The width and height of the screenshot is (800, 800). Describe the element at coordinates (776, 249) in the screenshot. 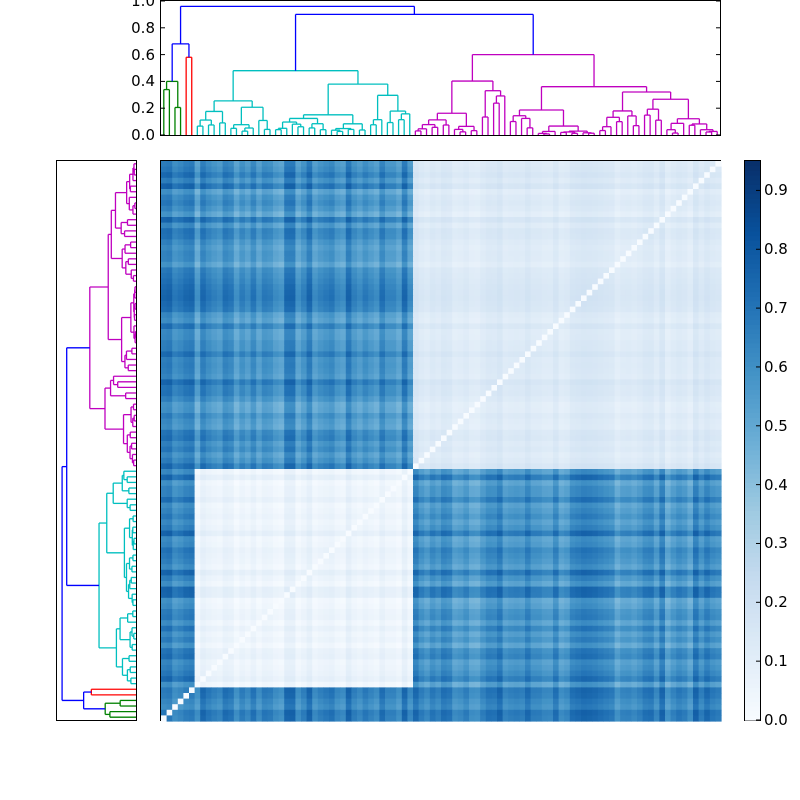

I see `colorbar-tick-label: 0.8` at that location.